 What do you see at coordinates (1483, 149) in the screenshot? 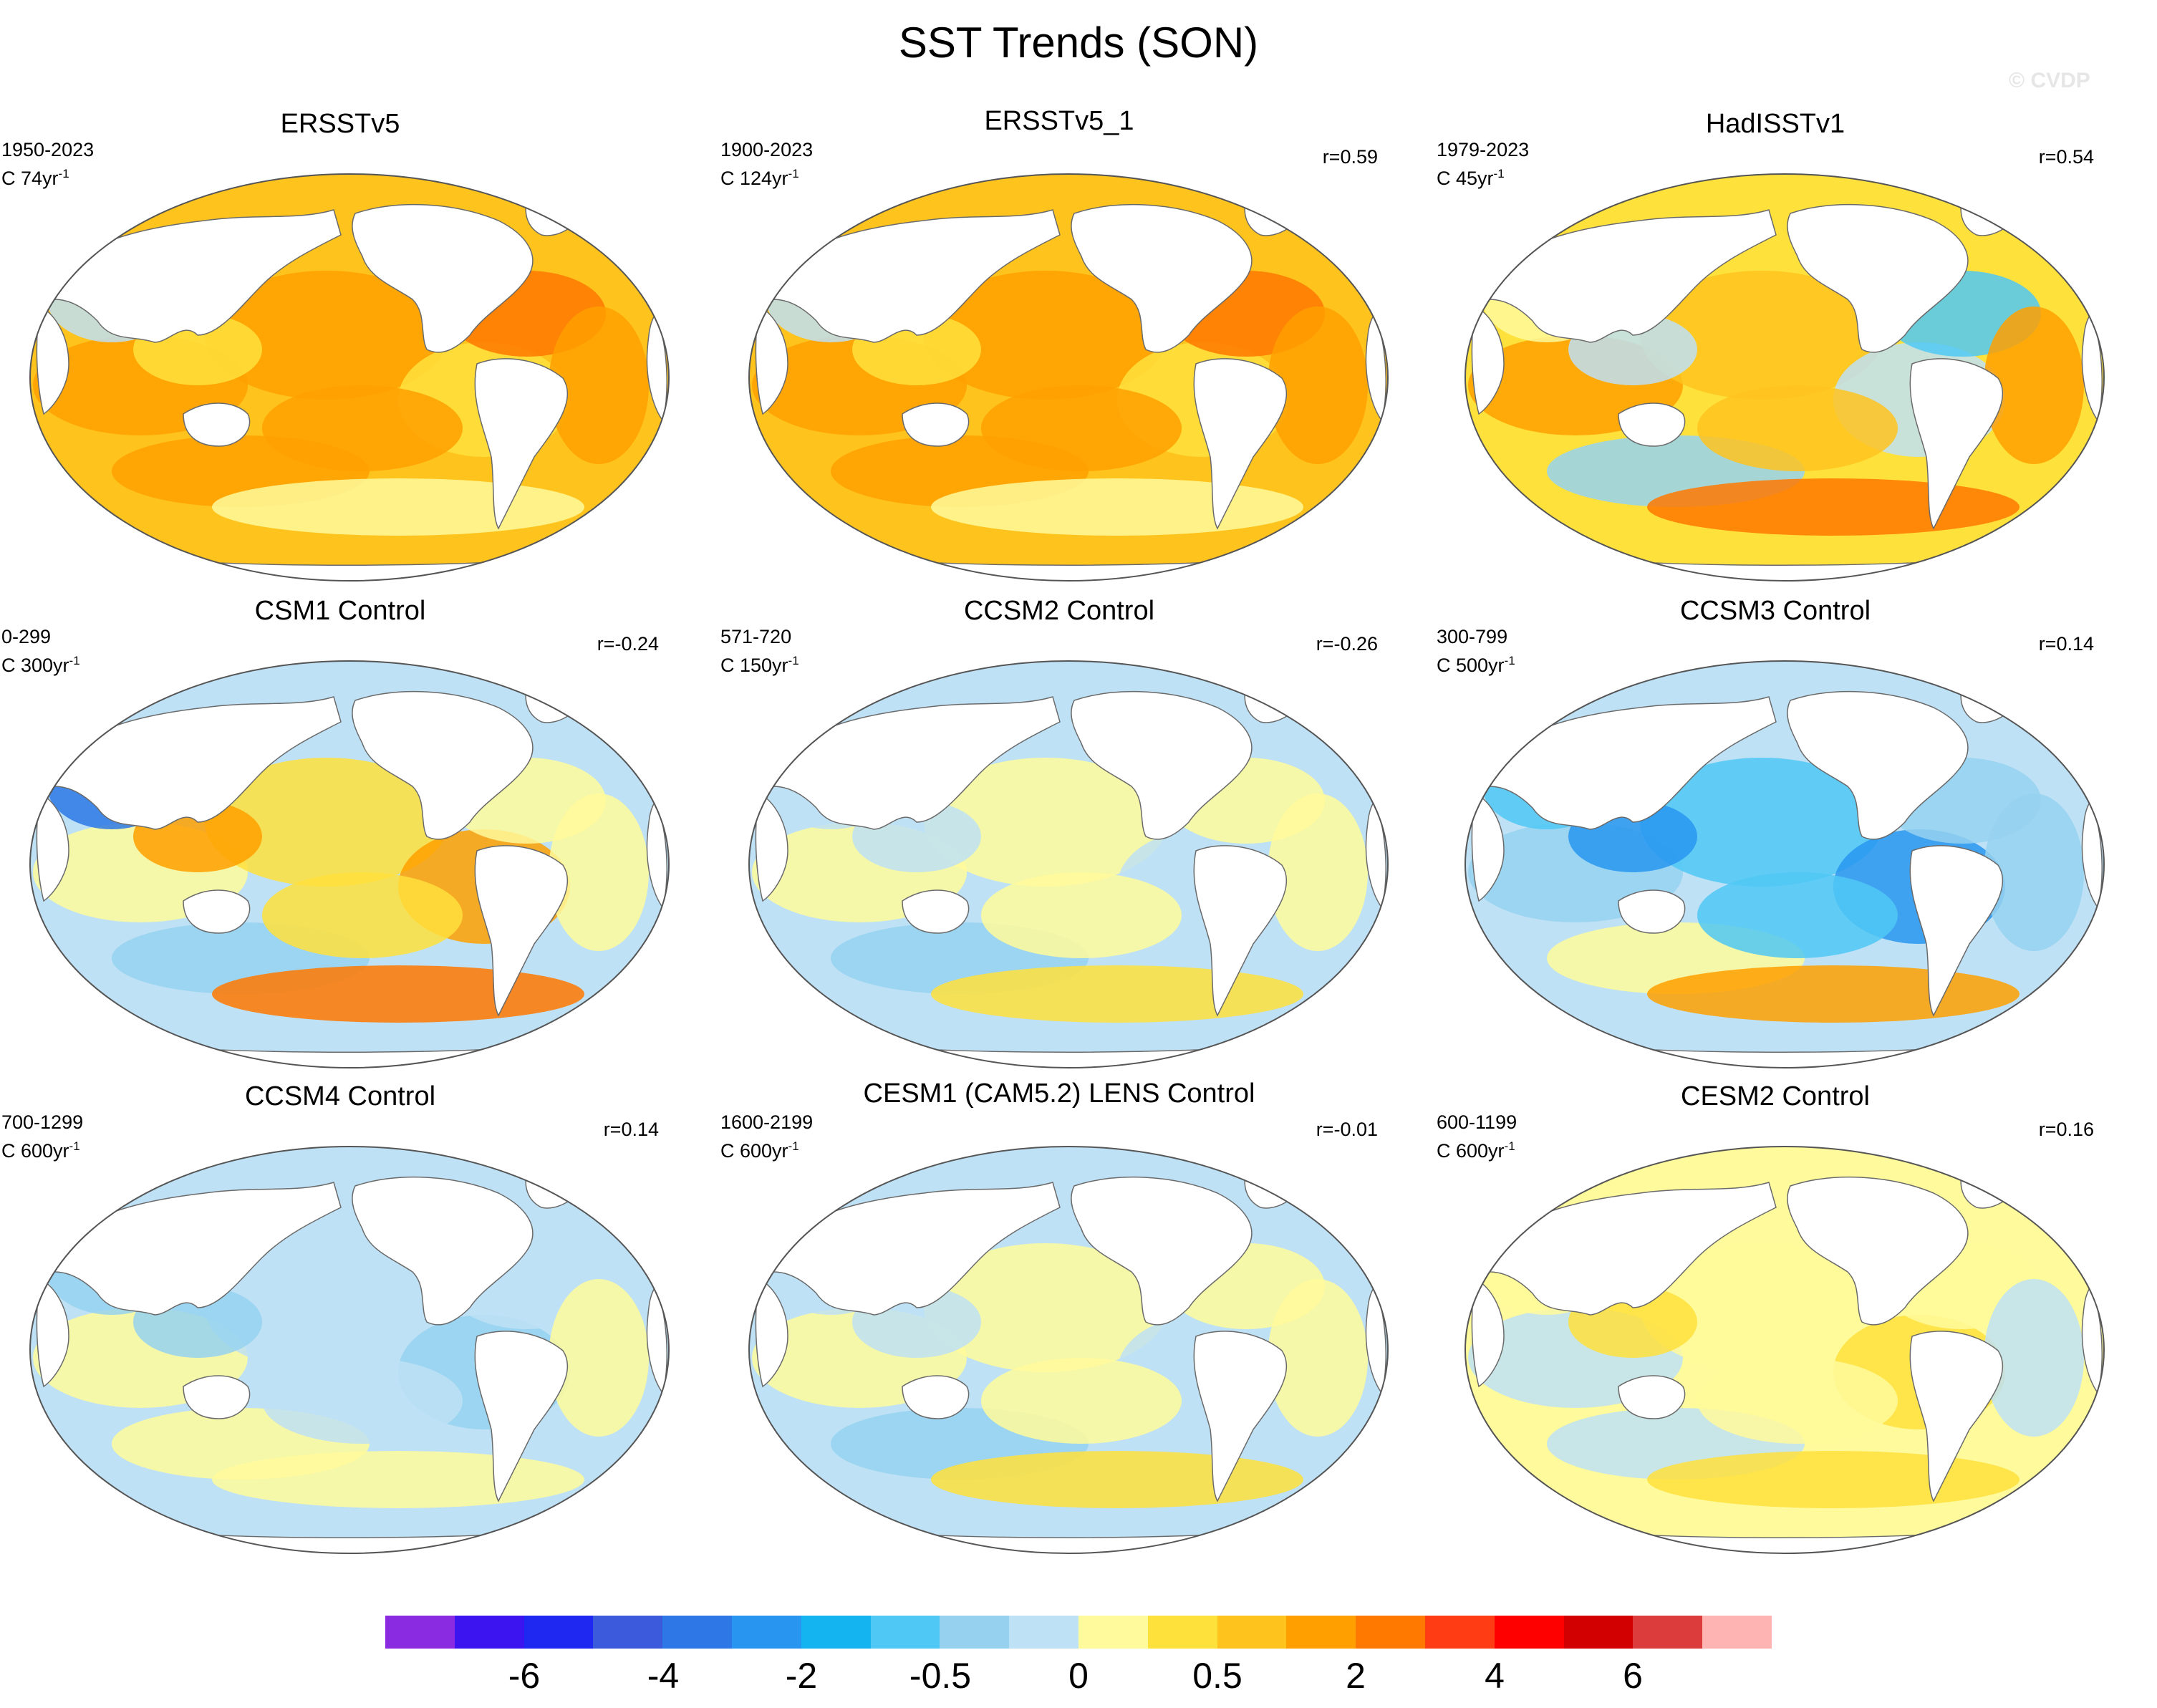
I see `panel-period: 1979-2023` at bounding box center [1483, 149].